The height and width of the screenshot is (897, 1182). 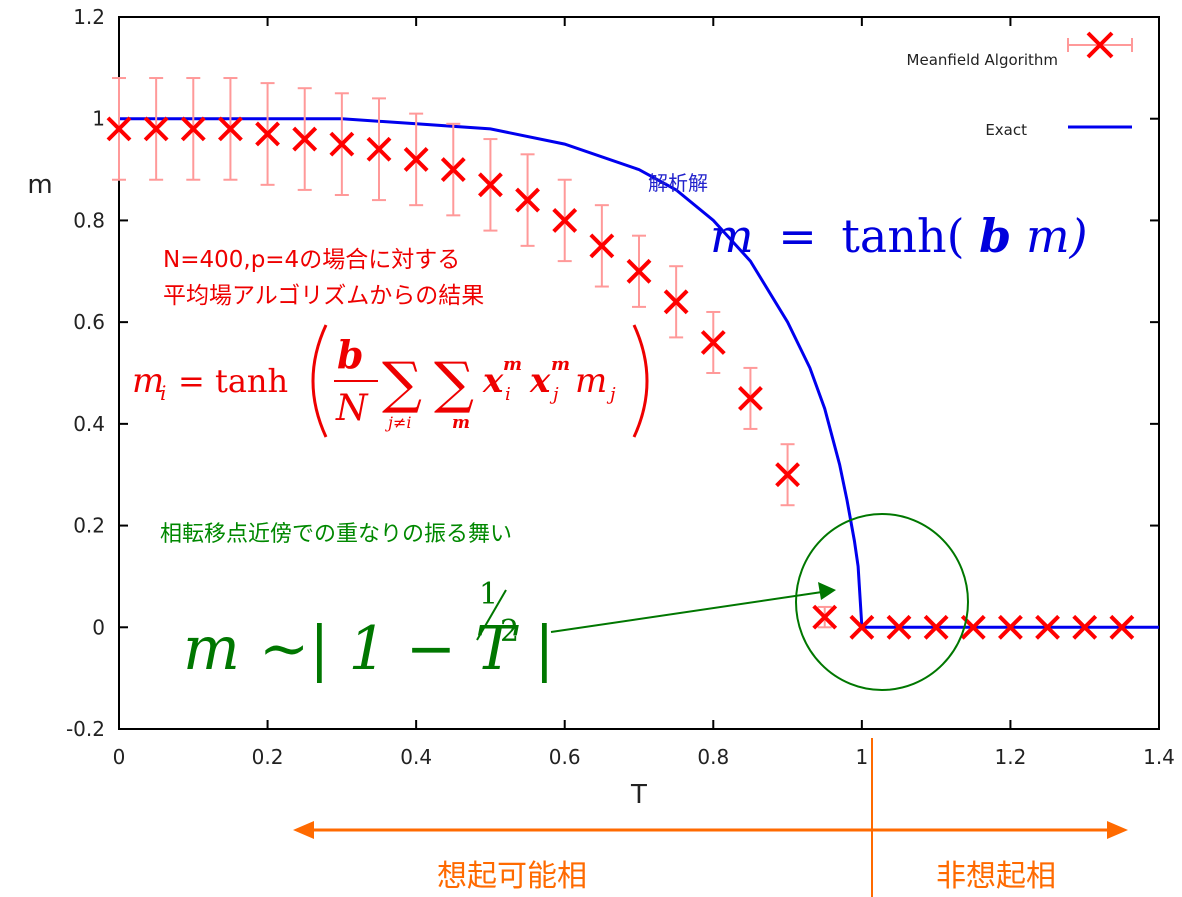 What do you see at coordinates (1117, 830) in the screenshot?
I see `phase-arrowhead-right` at bounding box center [1117, 830].